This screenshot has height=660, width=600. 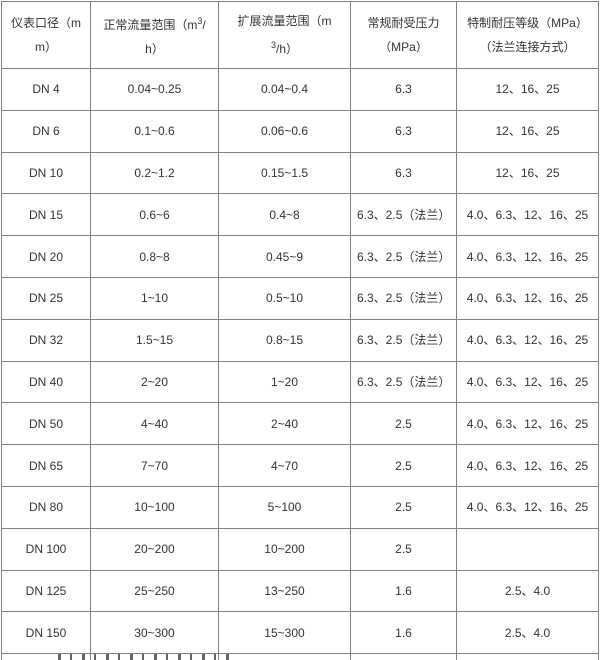 I want to click on diameter-cell: DN 150, so click(x=46, y=633).